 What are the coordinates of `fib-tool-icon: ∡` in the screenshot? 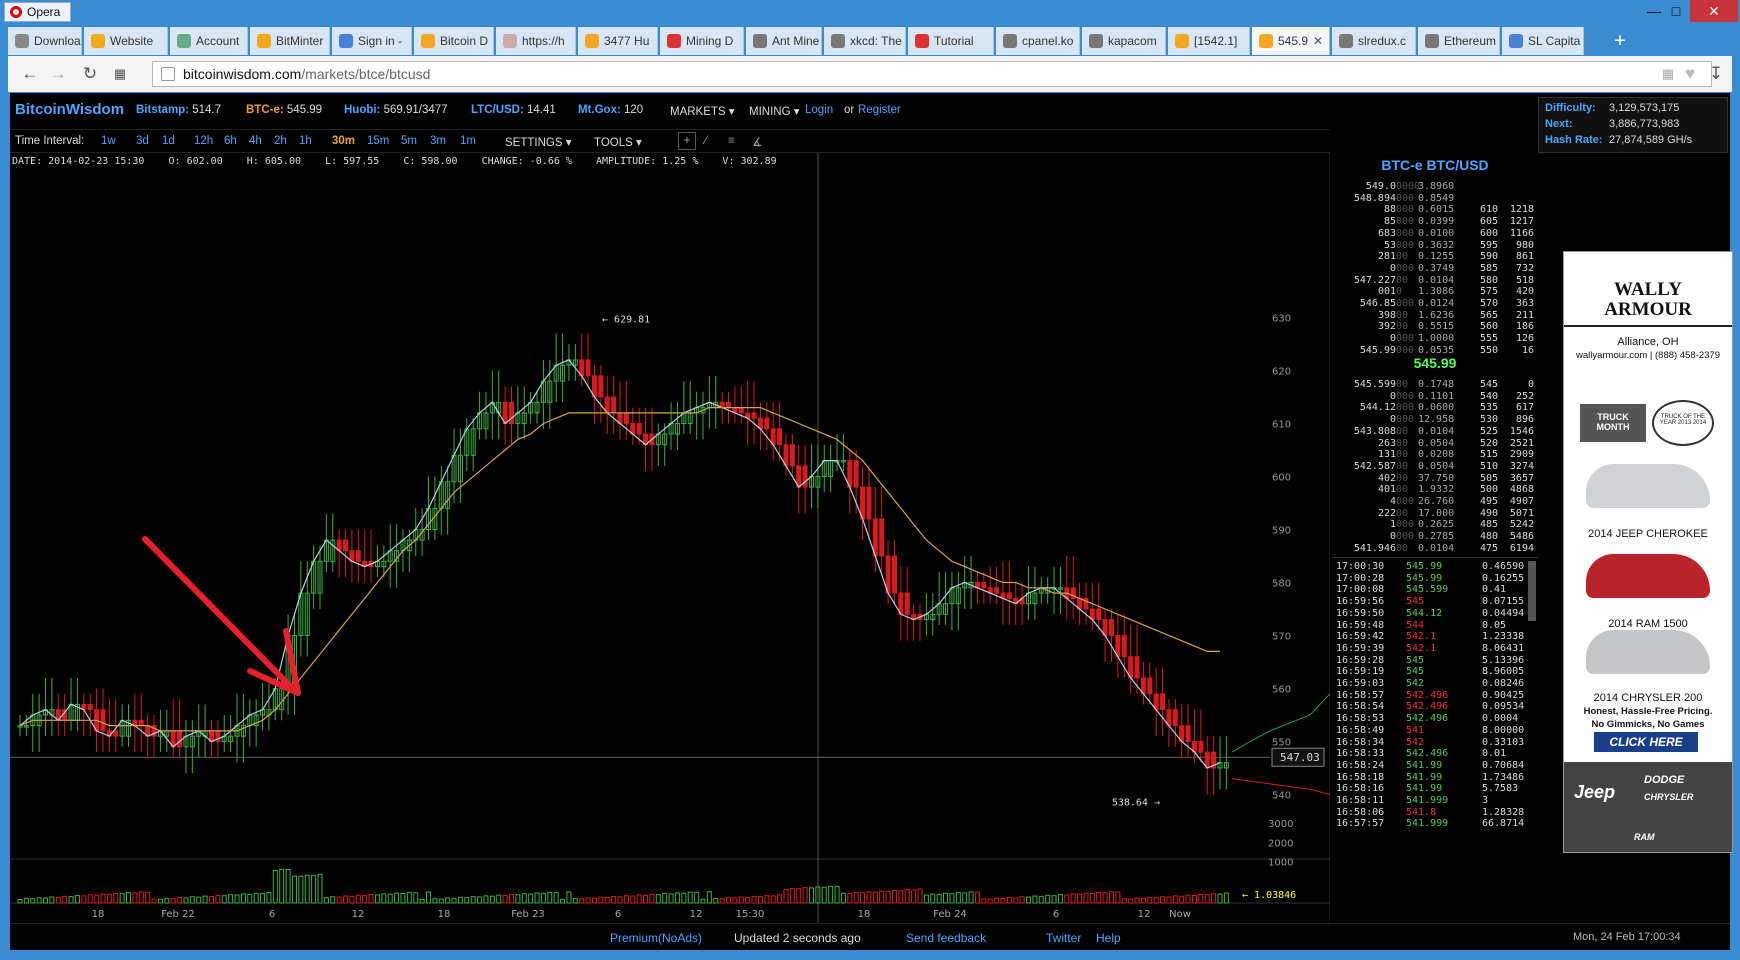 It's located at (757, 143).